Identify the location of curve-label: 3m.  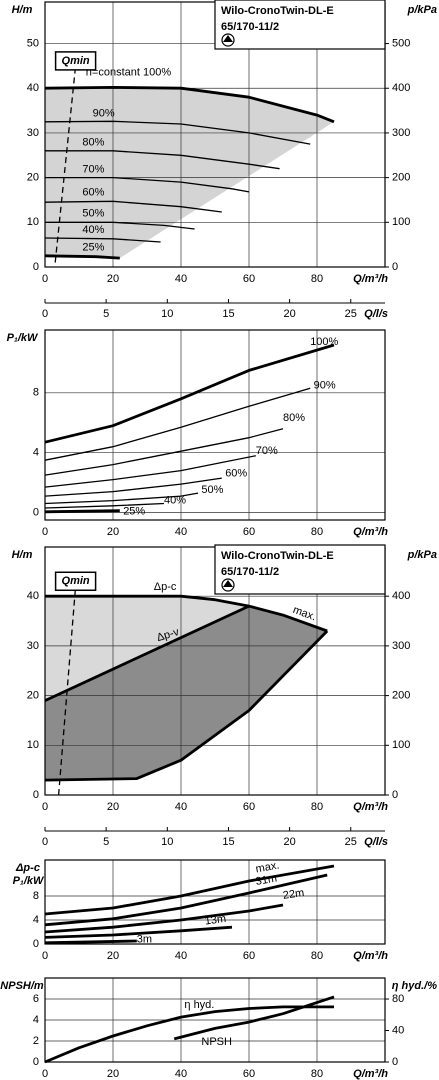
(144, 940).